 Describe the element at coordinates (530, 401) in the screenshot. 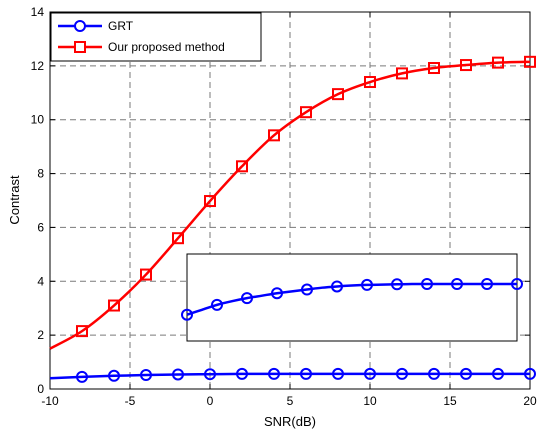

I see `x-tick-label: 20` at that location.